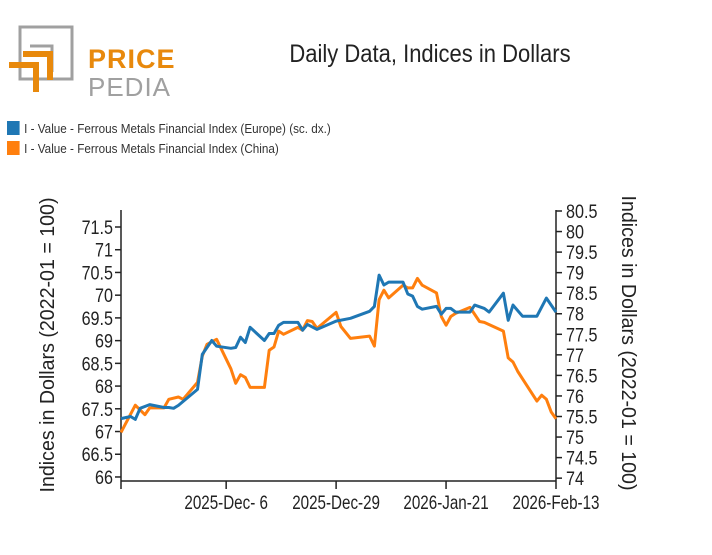 The height and width of the screenshot is (555, 712). What do you see at coordinates (104, 341) in the screenshot?
I see `y-left-tick-label: 69` at bounding box center [104, 341].